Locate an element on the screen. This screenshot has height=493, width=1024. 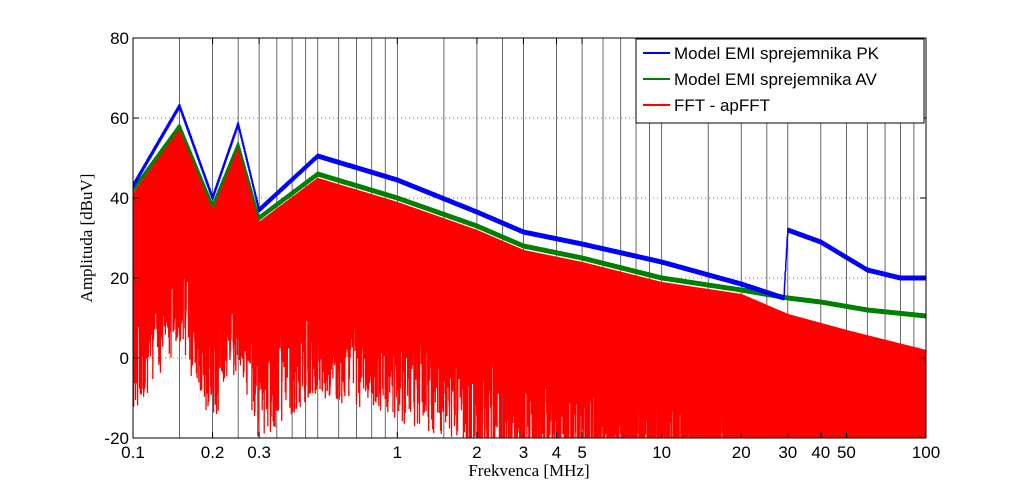
x-tick-label: 50 is located at coordinates (846, 452).